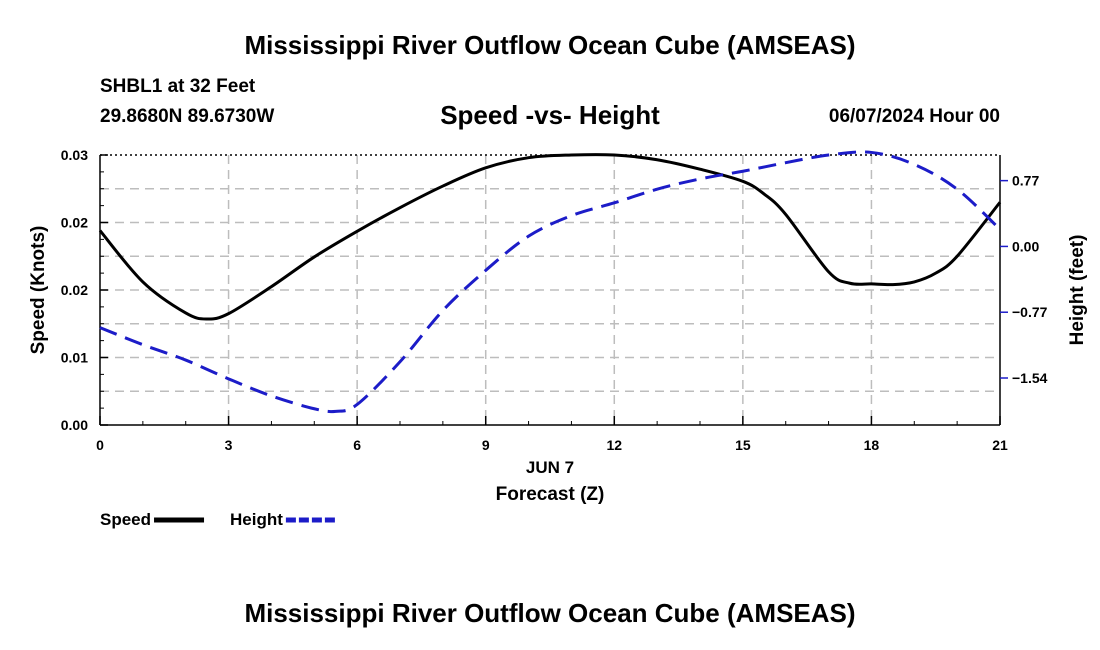 This screenshot has width=1100, height=650. What do you see at coordinates (178, 86) in the screenshot?
I see `station-label: SHBL1 at 32 Feet` at bounding box center [178, 86].